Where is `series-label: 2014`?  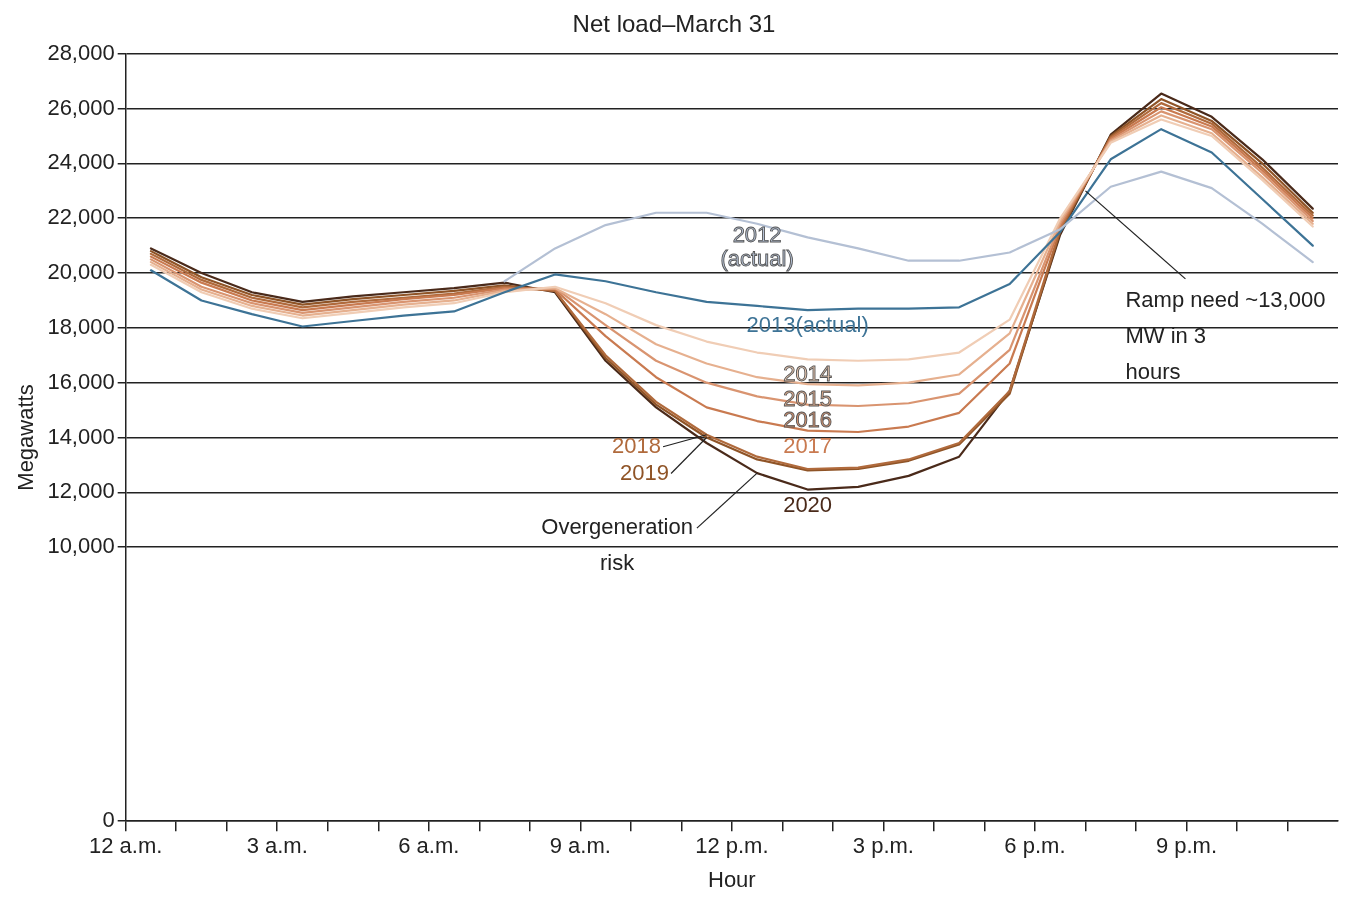
series-label: 2014 is located at coordinates (808, 374).